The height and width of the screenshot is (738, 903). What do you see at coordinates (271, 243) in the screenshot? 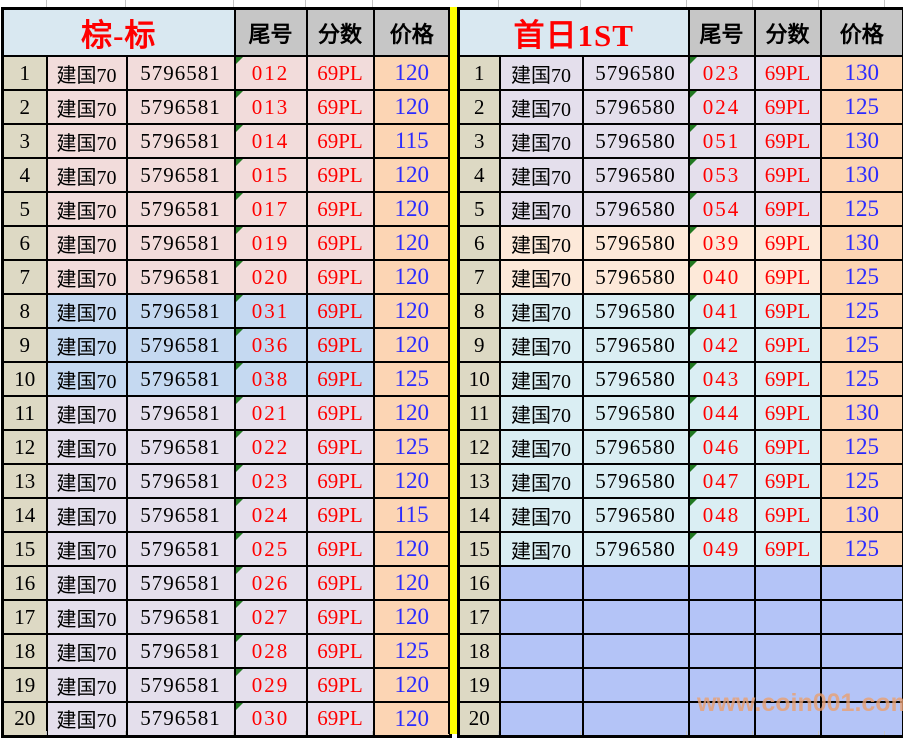
I see `cell-tail: 019` at bounding box center [271, 243].